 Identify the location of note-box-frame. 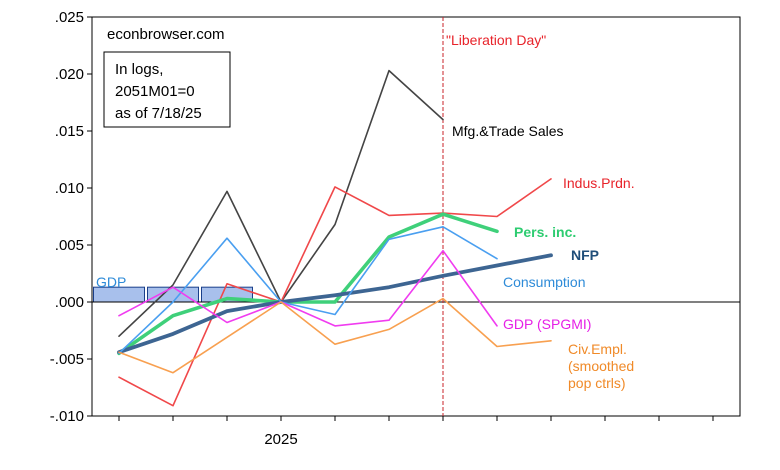
(167, 89).